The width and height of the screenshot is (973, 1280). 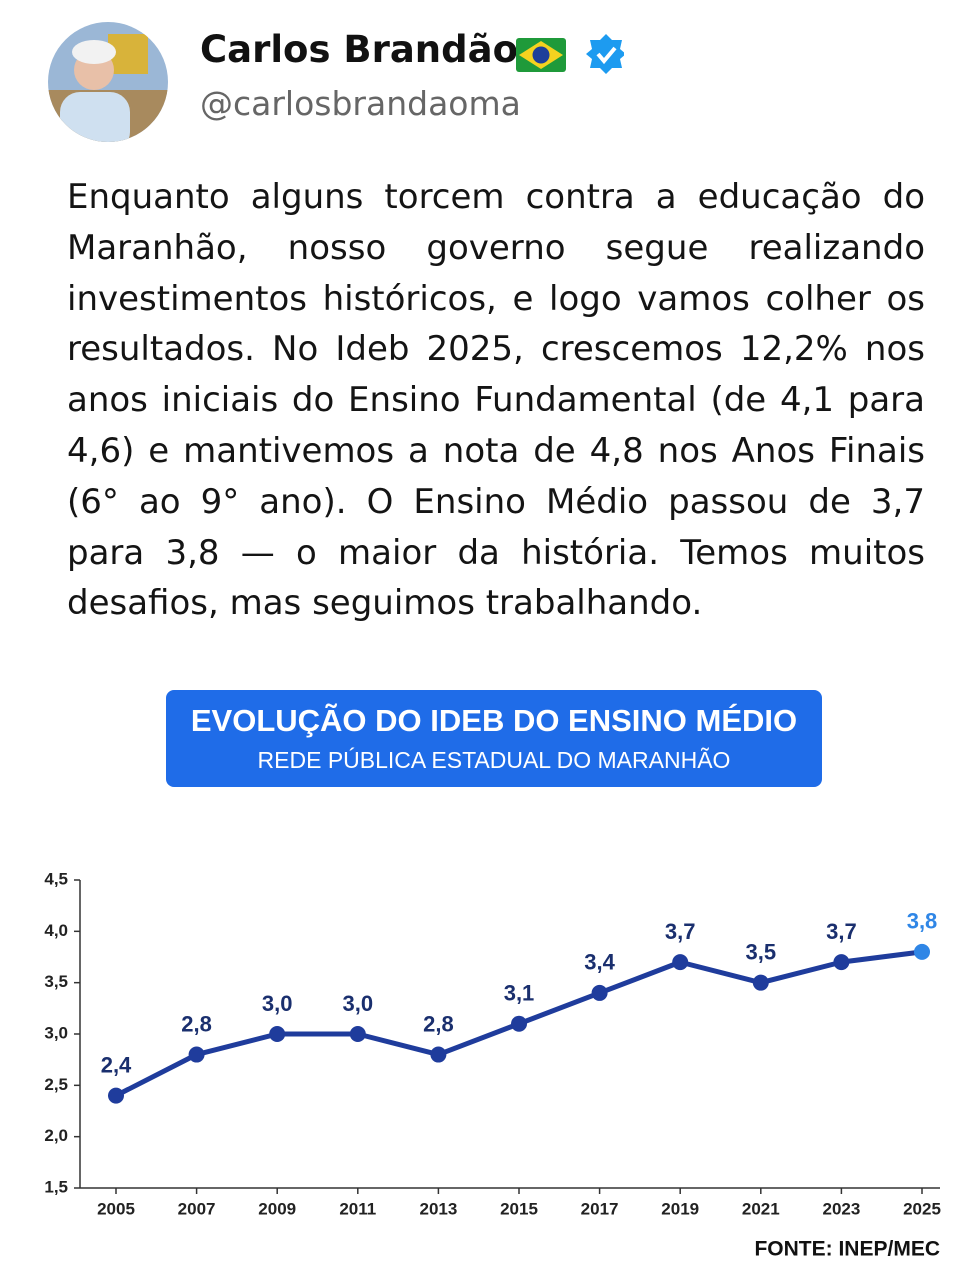 What do you see at coordinates (494, 720) in the screenshot?
I see `chart-title: EVOLUÇÃO DO IDEB DO ENSINO MÉDIO` at bounding box center [494, 720].